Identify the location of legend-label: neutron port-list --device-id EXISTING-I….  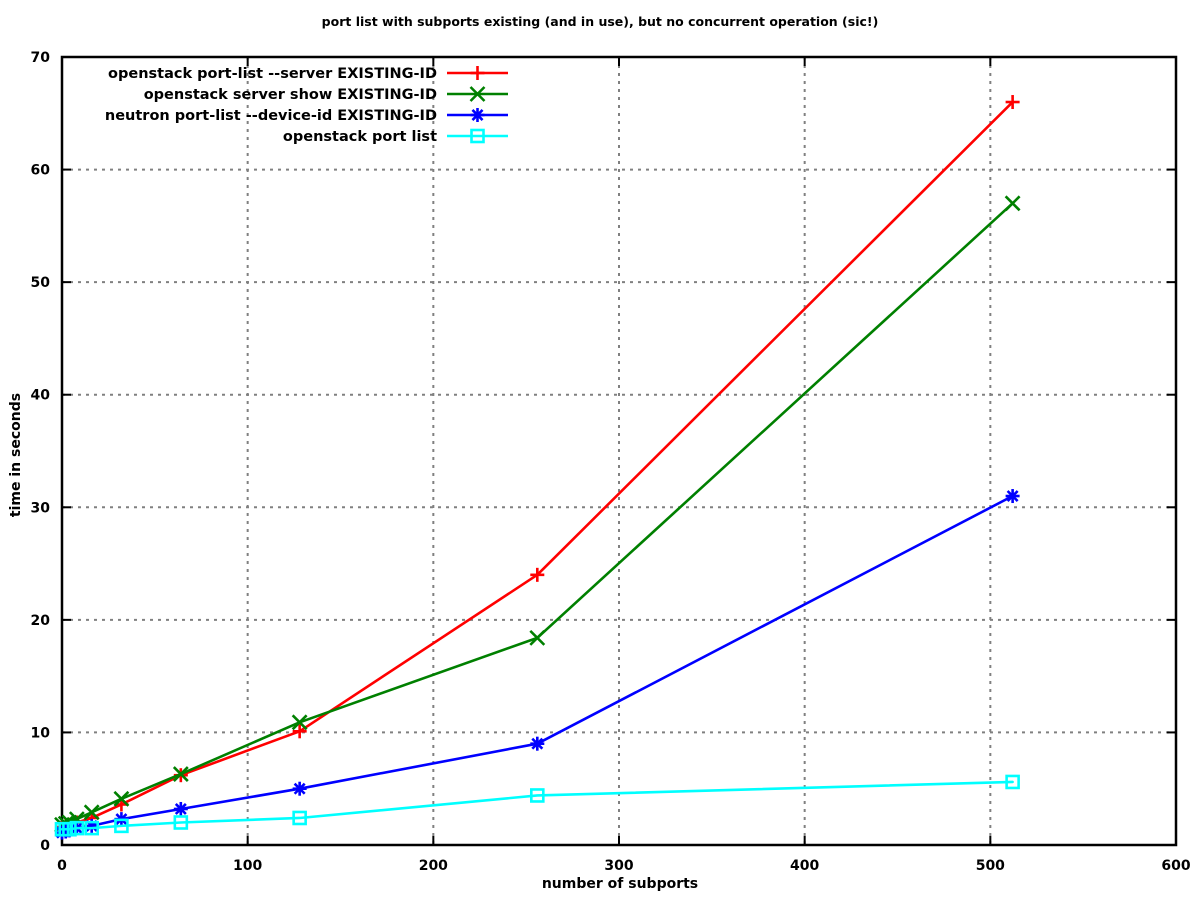
(271, 116).